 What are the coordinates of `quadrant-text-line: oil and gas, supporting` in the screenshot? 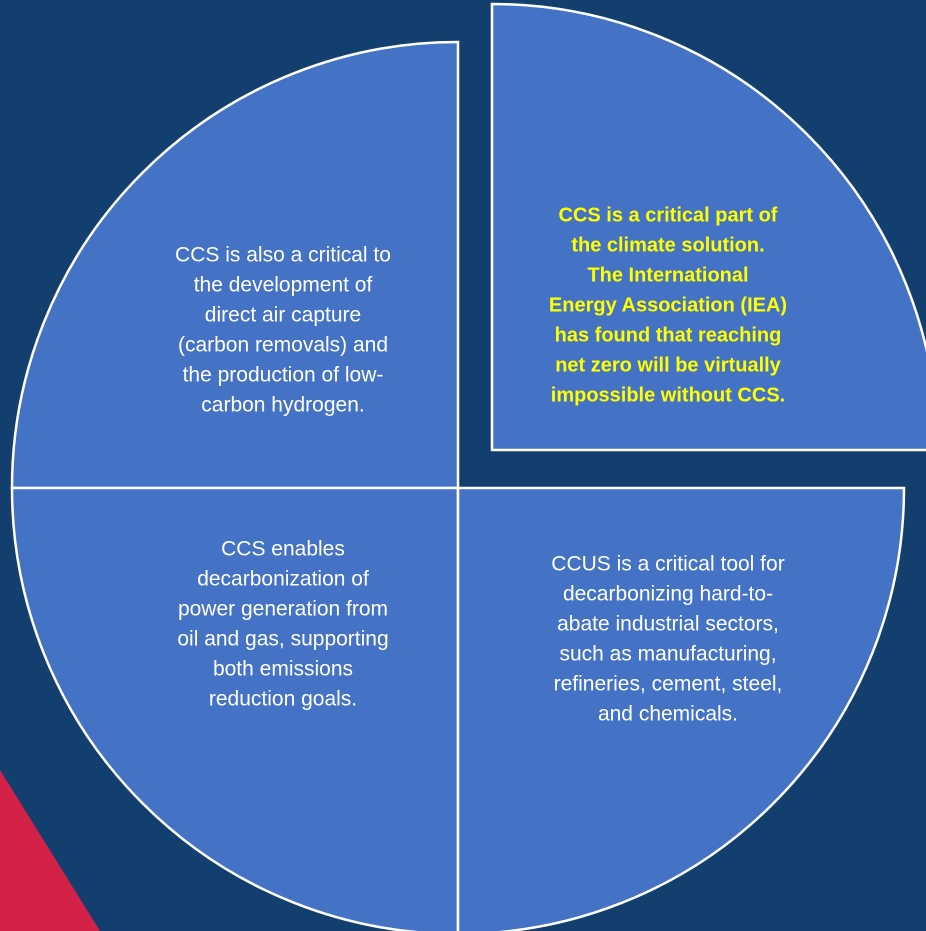 It's located at (282, 639).